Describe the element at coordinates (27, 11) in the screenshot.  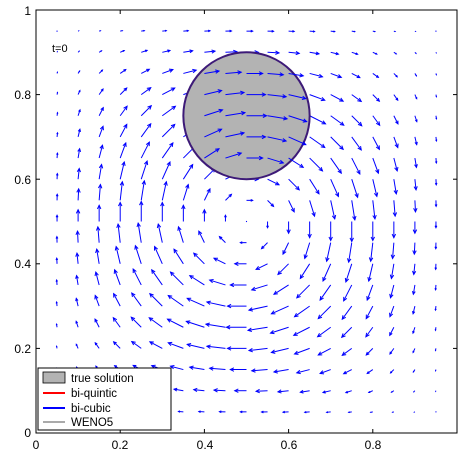
I see `y-tick-label: 1` at that location.